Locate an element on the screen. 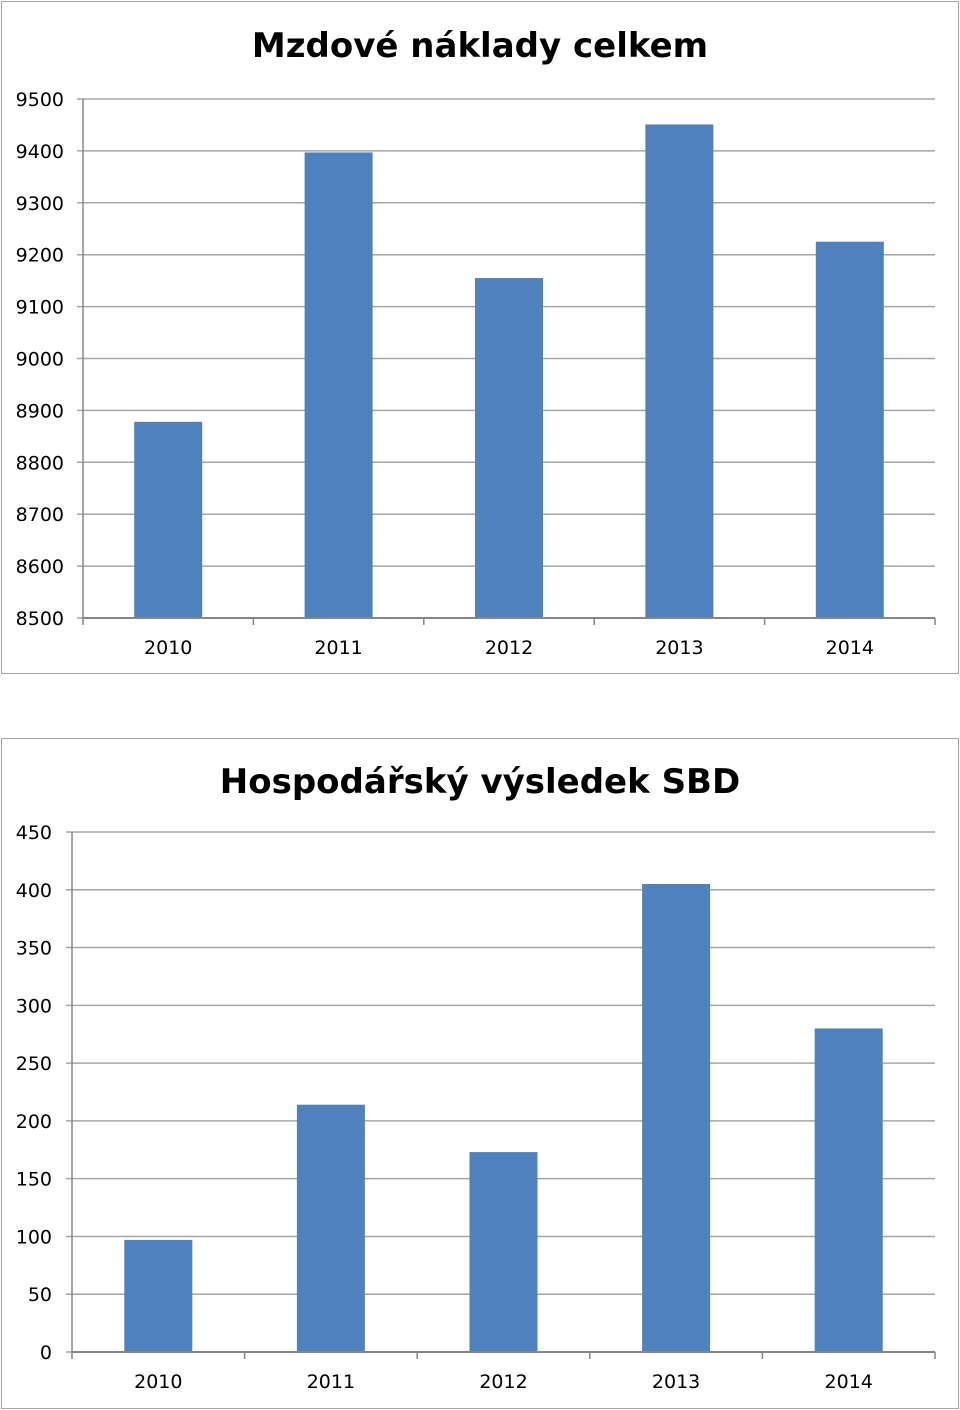  y-tick-label: 9500 is located at coordinates (40, 100).